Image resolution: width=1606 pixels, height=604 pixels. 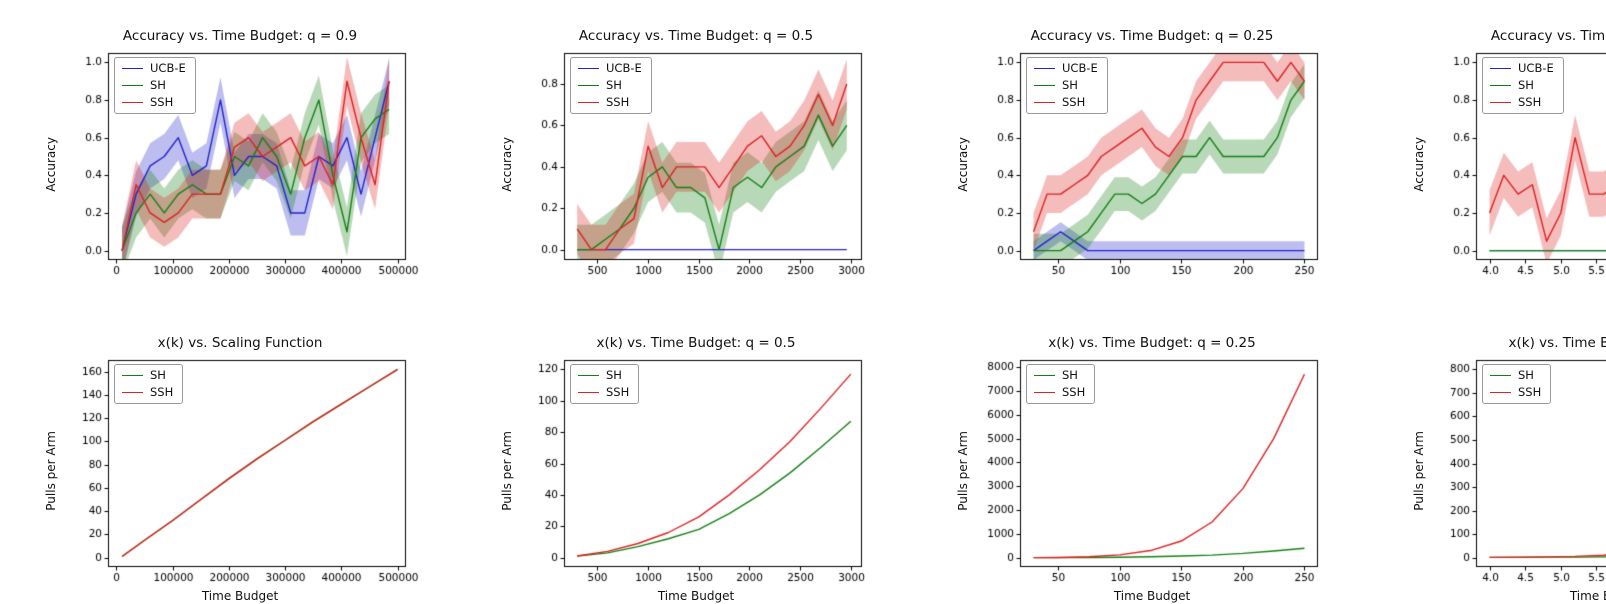 What do you see at coordinates (1548, 36) in the screenshot?
I see `chart-title: Accuracy vs. Time Budget: q = 0.1` at bounding box center [1548, 36].